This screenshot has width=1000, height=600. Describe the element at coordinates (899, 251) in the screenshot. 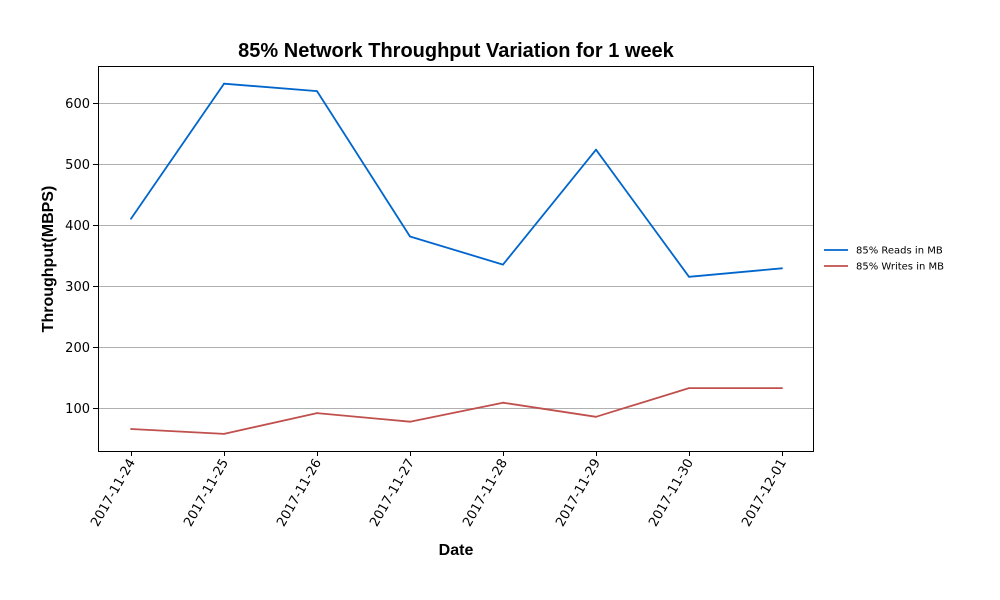

I see `legend-label: 85% Reads in MB` at that location.